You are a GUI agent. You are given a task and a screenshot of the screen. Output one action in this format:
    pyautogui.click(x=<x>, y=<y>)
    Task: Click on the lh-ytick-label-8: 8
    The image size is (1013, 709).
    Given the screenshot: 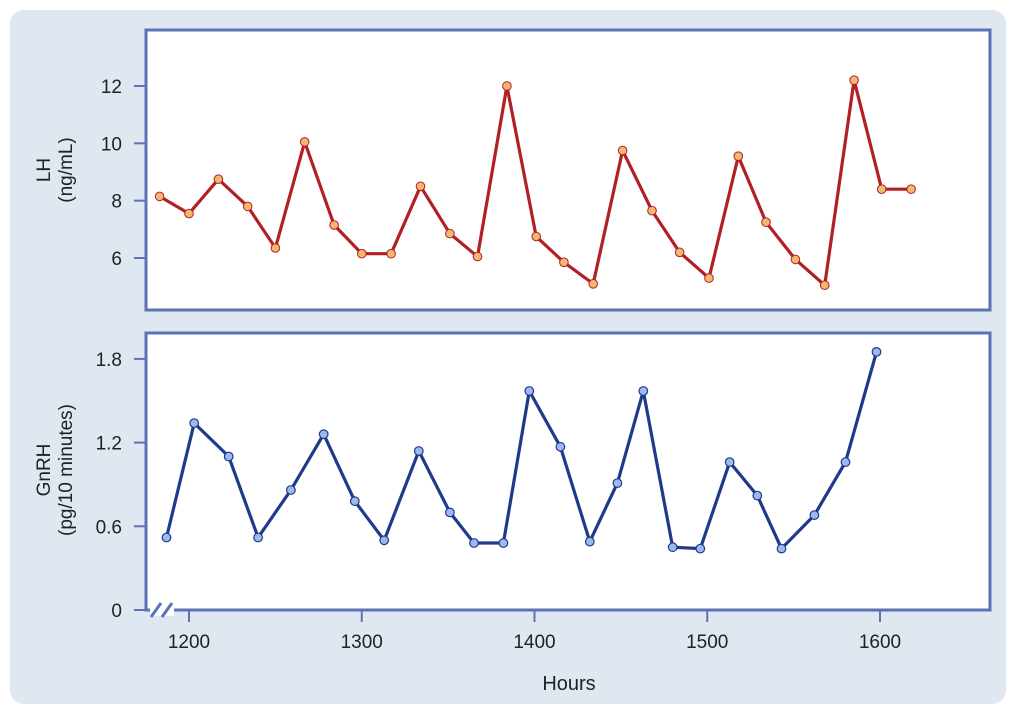 What is the action you would take?
    pyautogui.click(x=116, y=202)
    